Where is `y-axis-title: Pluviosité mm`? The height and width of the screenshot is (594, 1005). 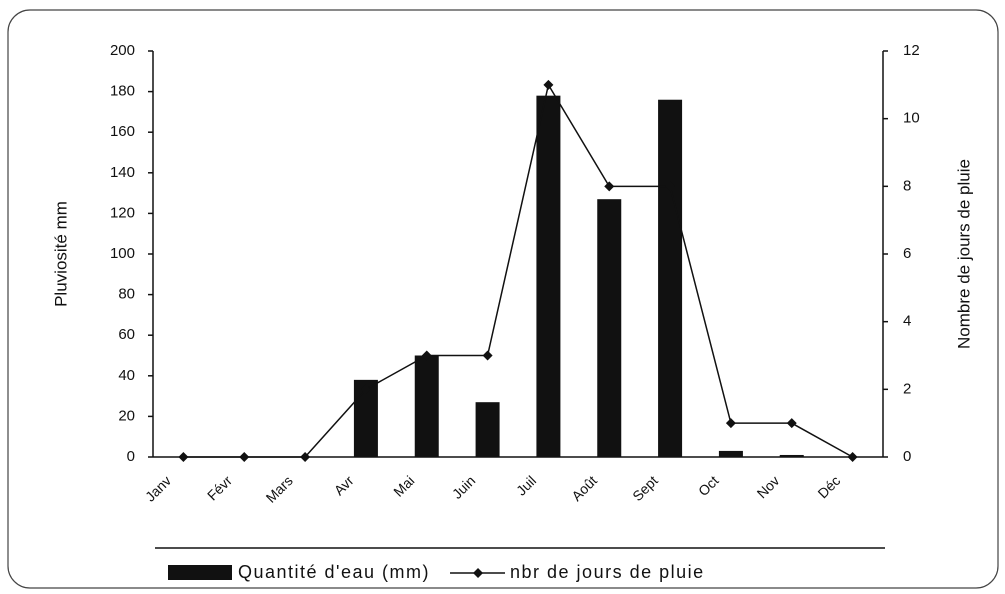 y-axis-title: Pluviosité mm is located at coordinates (60, 254).